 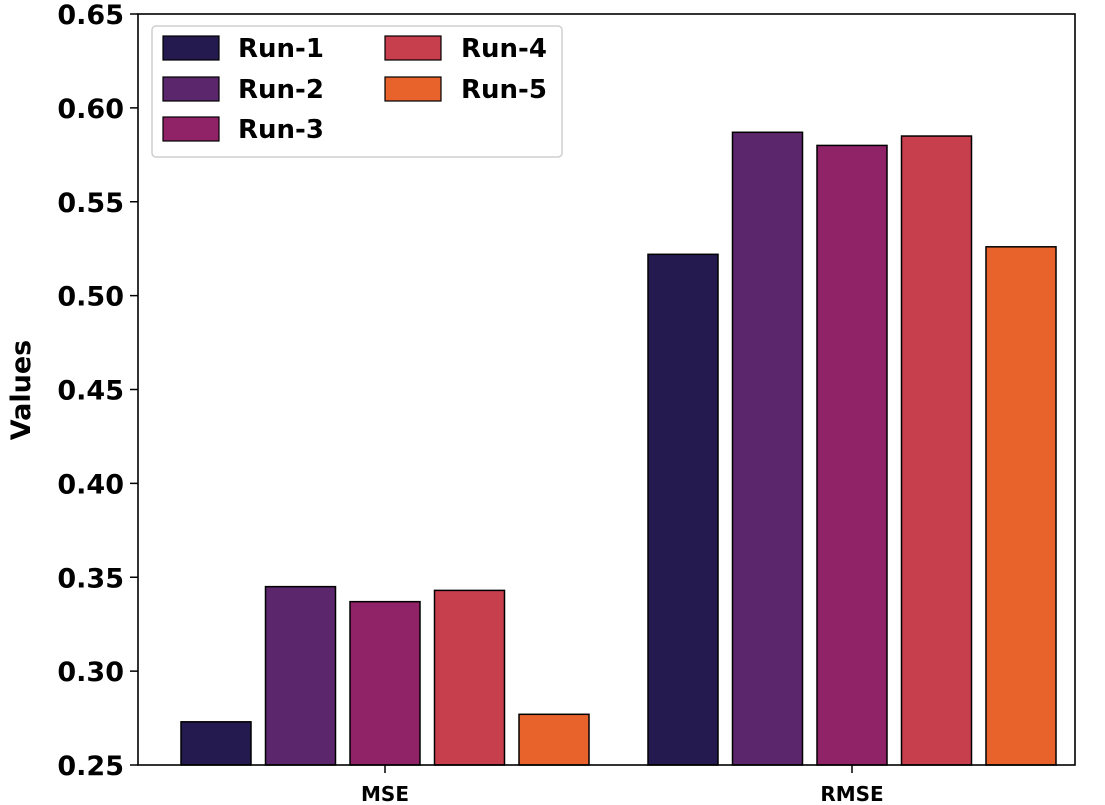 I want to click on bar-run-1-rmse, so click(x=683, y=509).